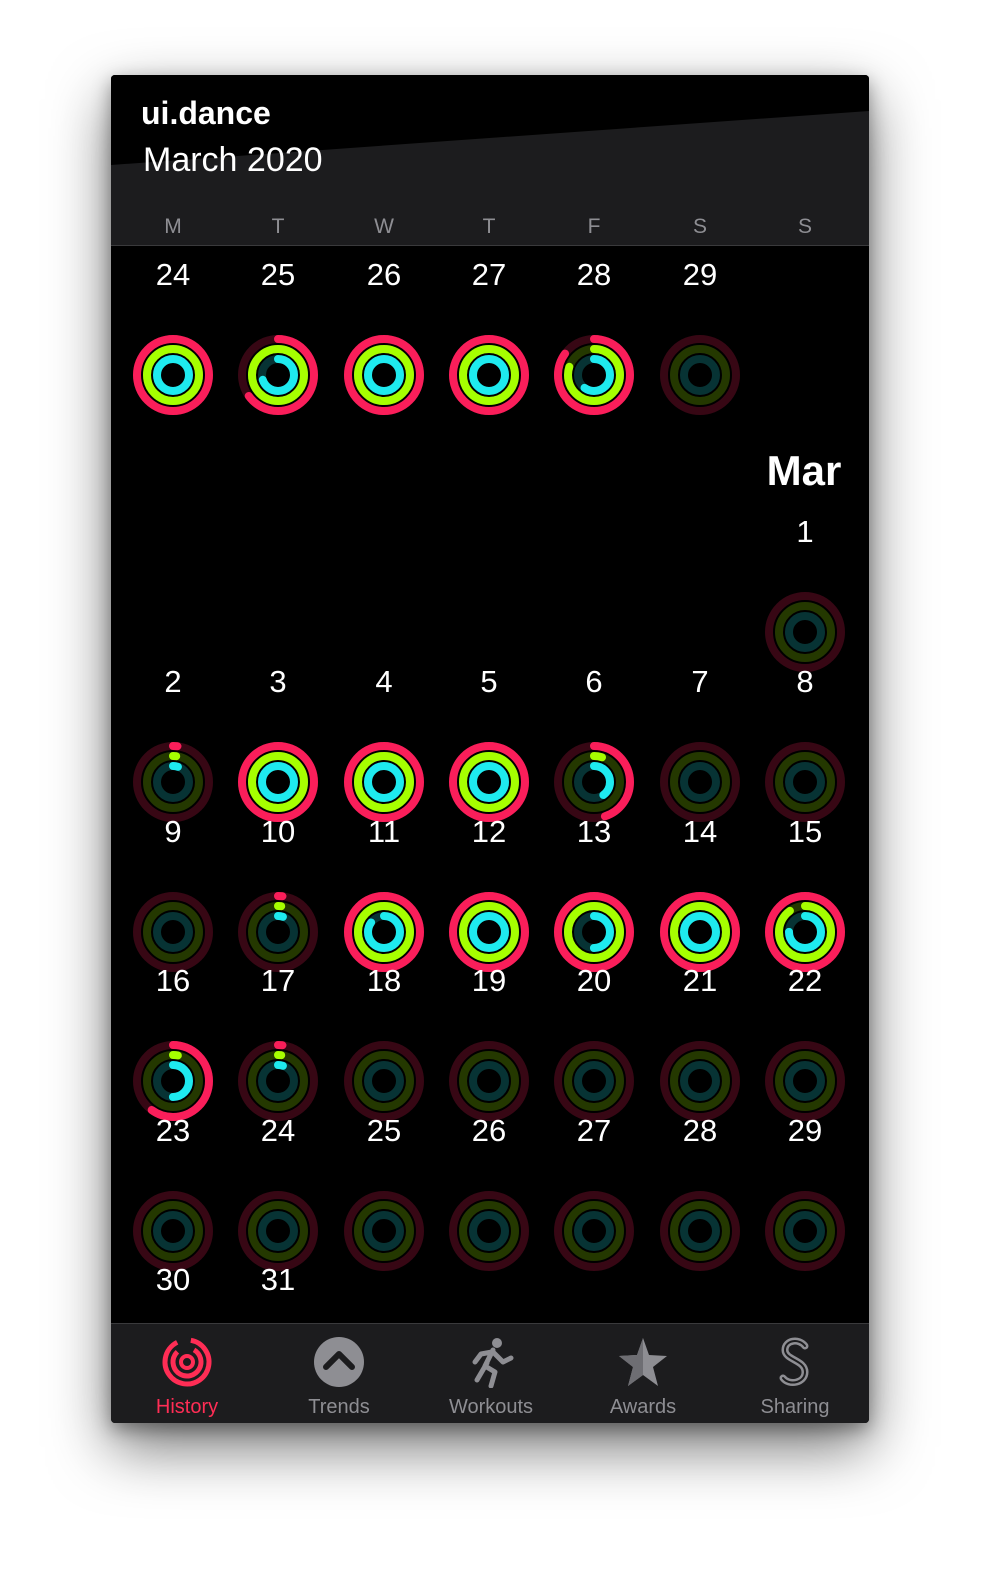 The width and height of the screenshot is (992, 1590). What do you see at coordinates (173, 1279) in the screenshot?
I see `day-number: 30` at bounding box center [173, 1279].